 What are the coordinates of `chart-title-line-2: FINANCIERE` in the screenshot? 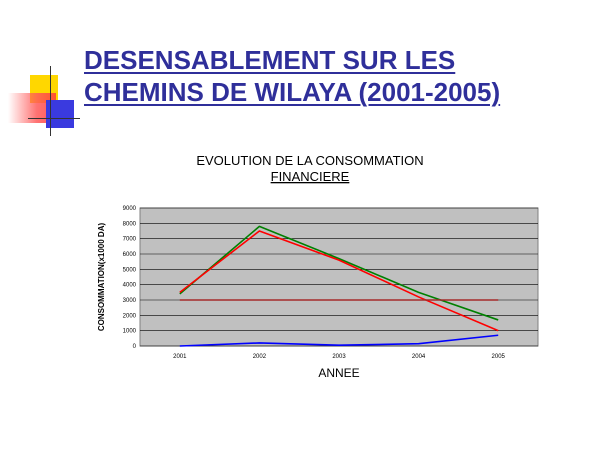 It's located at (310, 176).